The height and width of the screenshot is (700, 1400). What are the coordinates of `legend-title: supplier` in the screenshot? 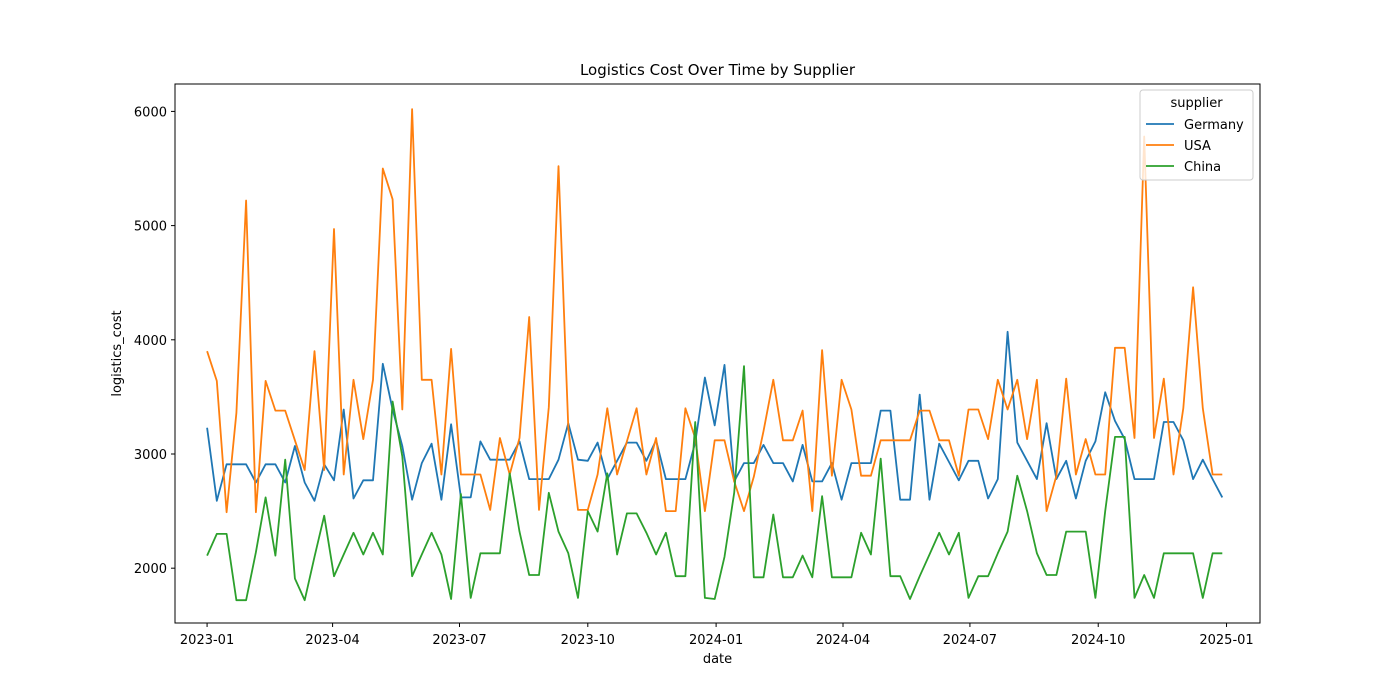 It's located at (1196, 103).